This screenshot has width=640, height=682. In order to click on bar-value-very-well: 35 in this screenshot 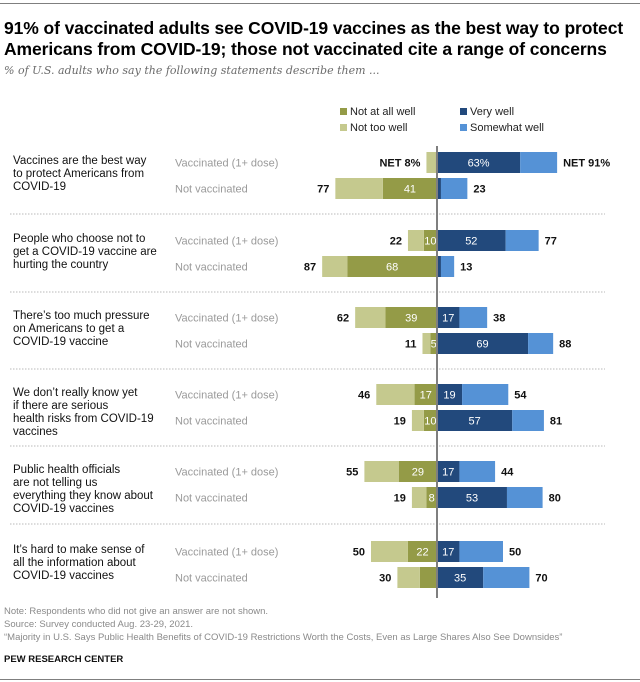, I will do `click(460, 579)`.